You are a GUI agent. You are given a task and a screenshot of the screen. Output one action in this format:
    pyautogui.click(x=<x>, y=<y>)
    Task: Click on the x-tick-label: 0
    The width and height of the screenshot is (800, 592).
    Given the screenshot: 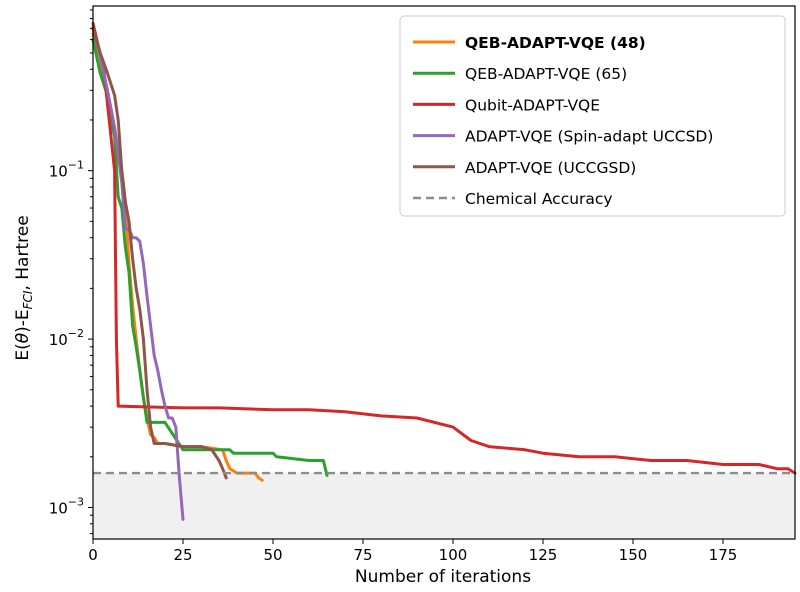 What is the action you would take?
    pyautogui.click(x=93, y=555)
    